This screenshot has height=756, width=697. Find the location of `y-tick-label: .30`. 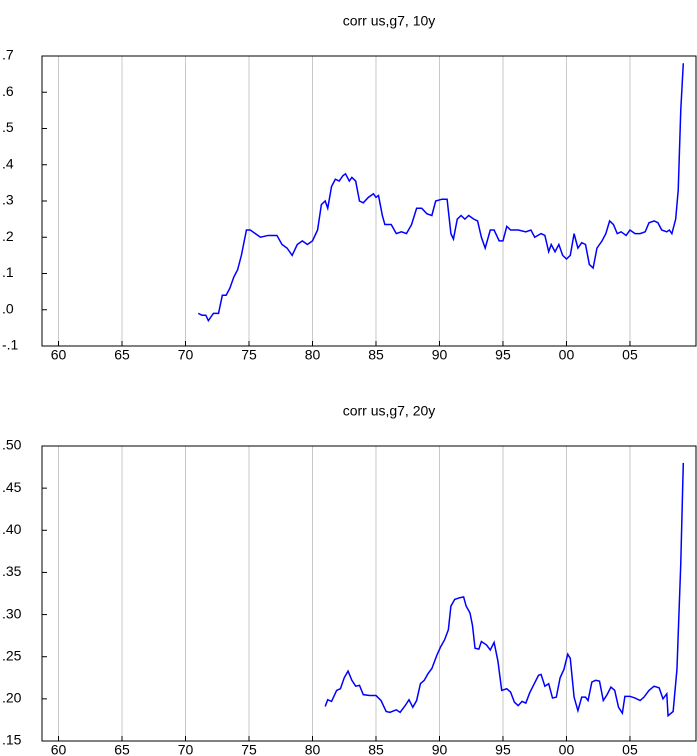

y-tick-label: .30 is located at coordinates (12, 613).